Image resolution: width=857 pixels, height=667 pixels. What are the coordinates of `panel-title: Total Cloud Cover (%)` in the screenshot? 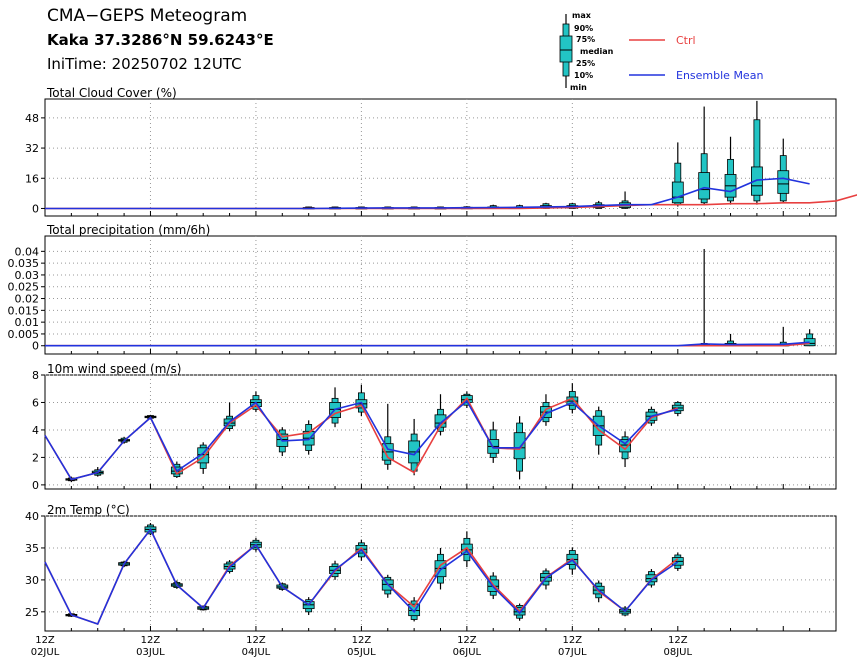 It's located at (111, 93).